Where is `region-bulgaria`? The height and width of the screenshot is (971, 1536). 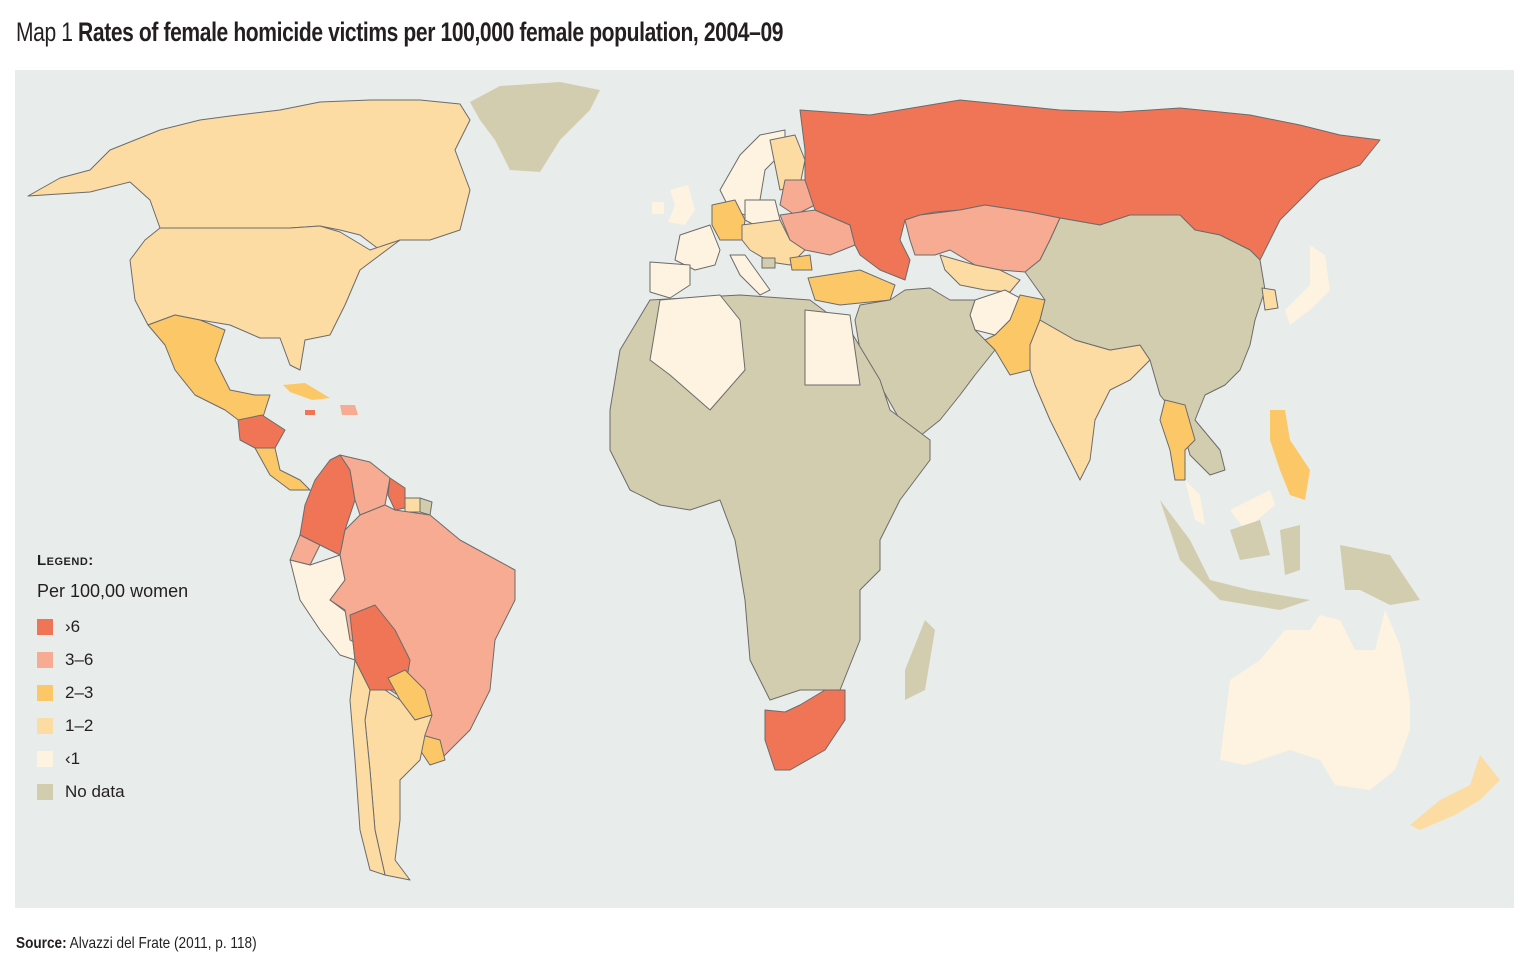
region-bulgaria is located at coordinates (801, 262).